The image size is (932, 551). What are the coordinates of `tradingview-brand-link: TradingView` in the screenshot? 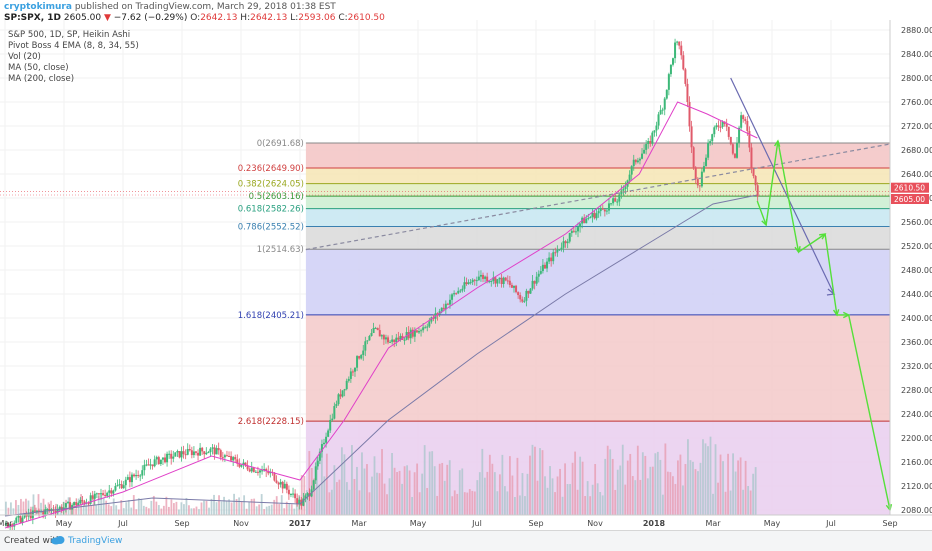 It's located at (95, 541).